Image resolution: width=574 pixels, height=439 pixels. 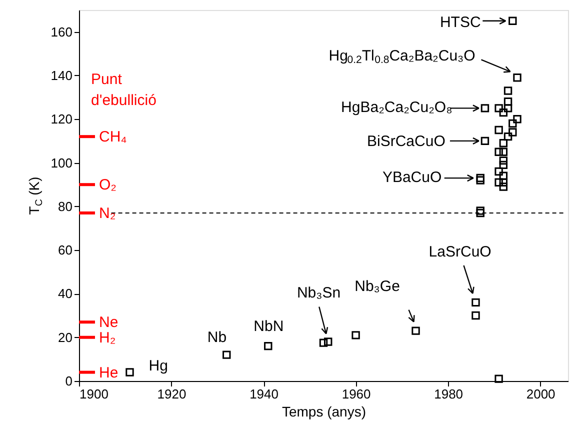 What do you see at coordinates (412, 177) in the screenshot?
I see `annotation: YBaCuO` at bounding box center [412, 177].